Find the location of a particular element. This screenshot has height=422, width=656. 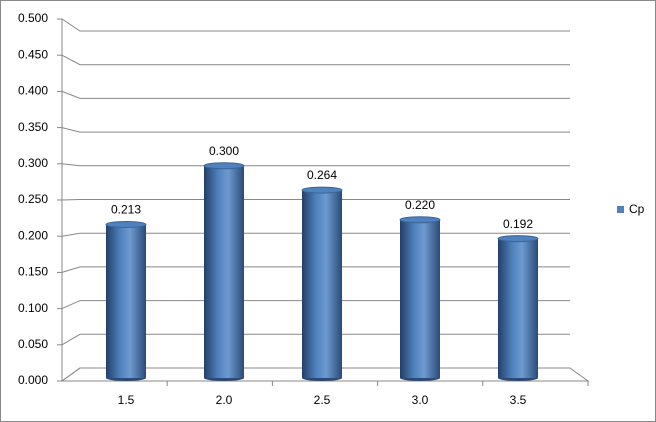

value-label: 0.192 is located at coordinates (518, 224).